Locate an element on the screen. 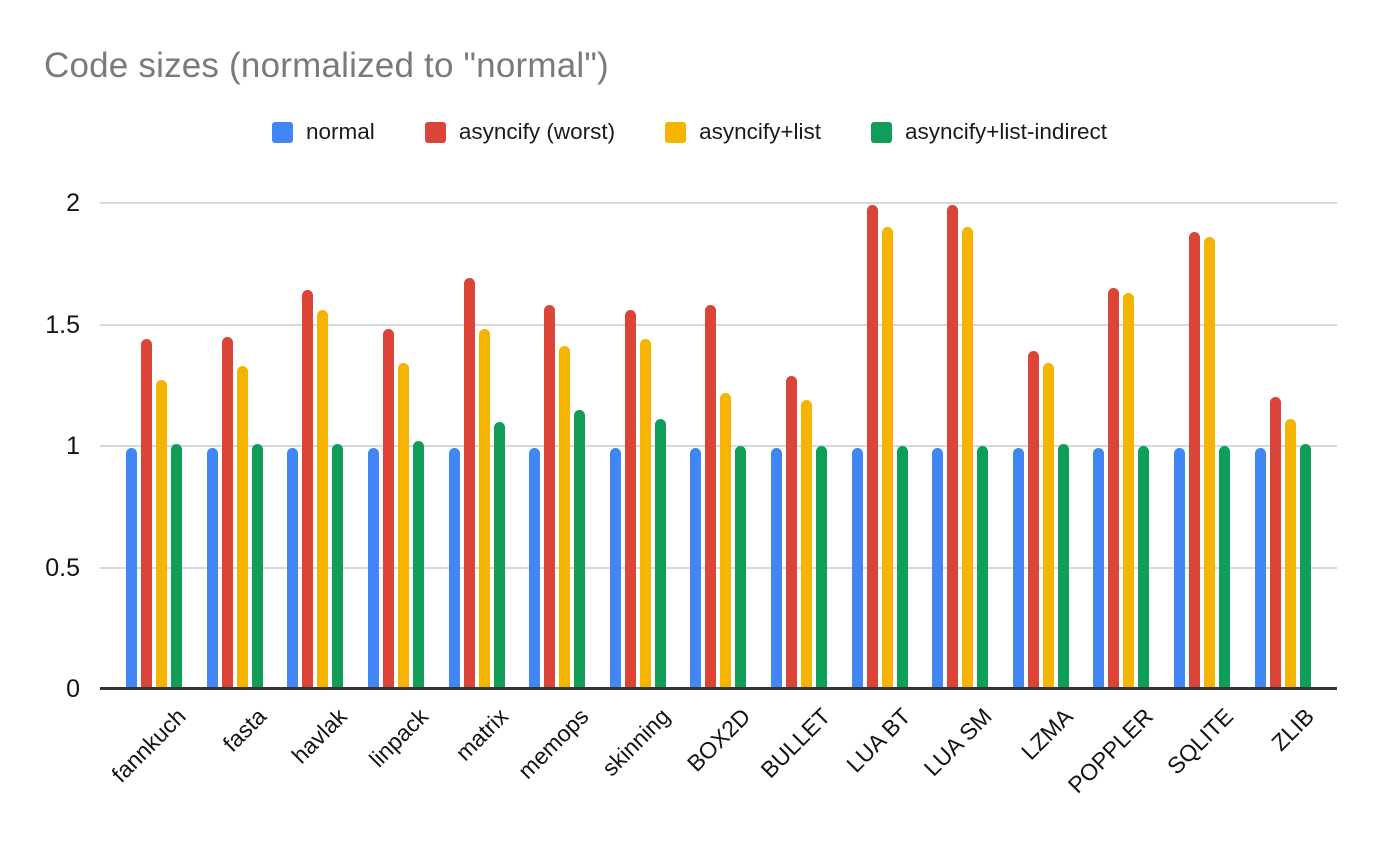 This screenshot has height=852, width=1379. bar-group-lua-sm is located at coordinates (960, 415).